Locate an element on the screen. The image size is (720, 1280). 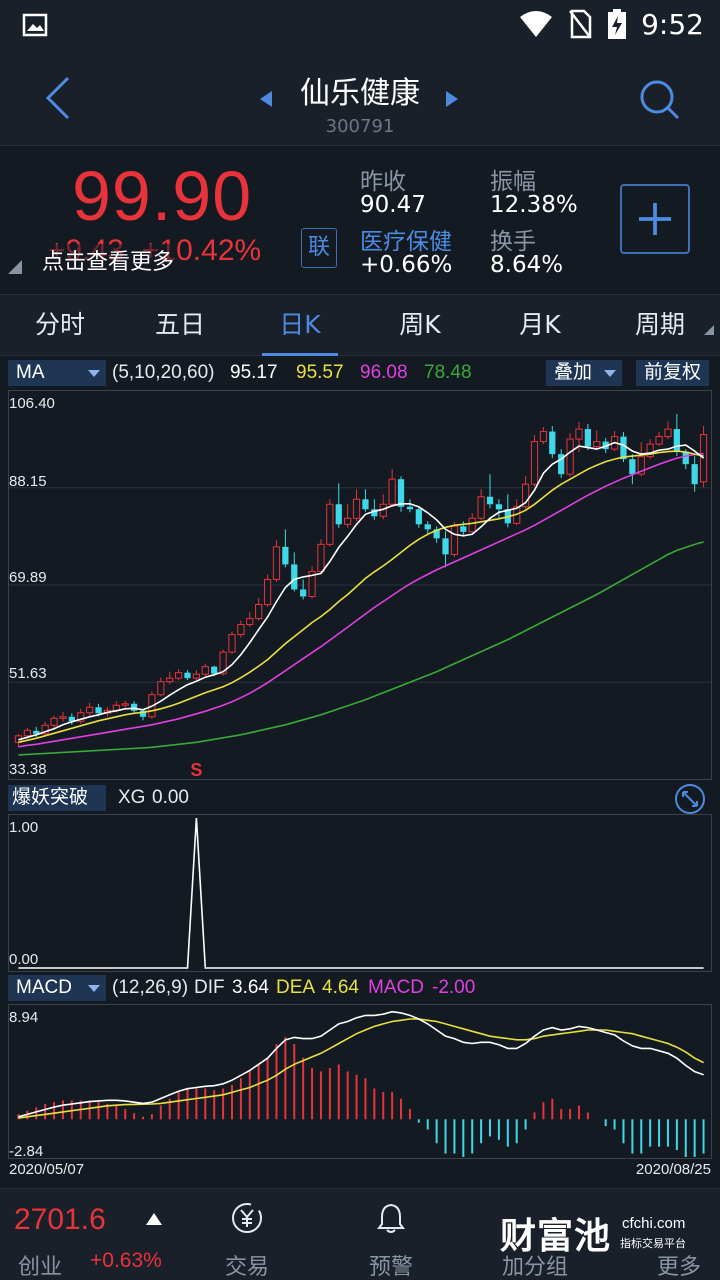
y-tick-label: 51.63 is located at coordinates (28, 673).